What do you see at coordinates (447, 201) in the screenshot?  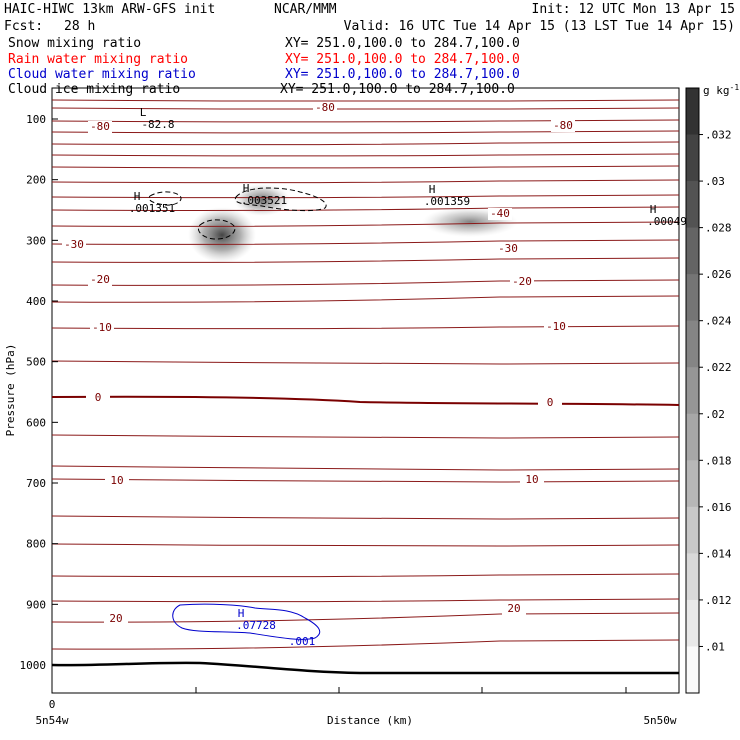 I see `extremum-value: .001359` at bounding box center [447, 201].